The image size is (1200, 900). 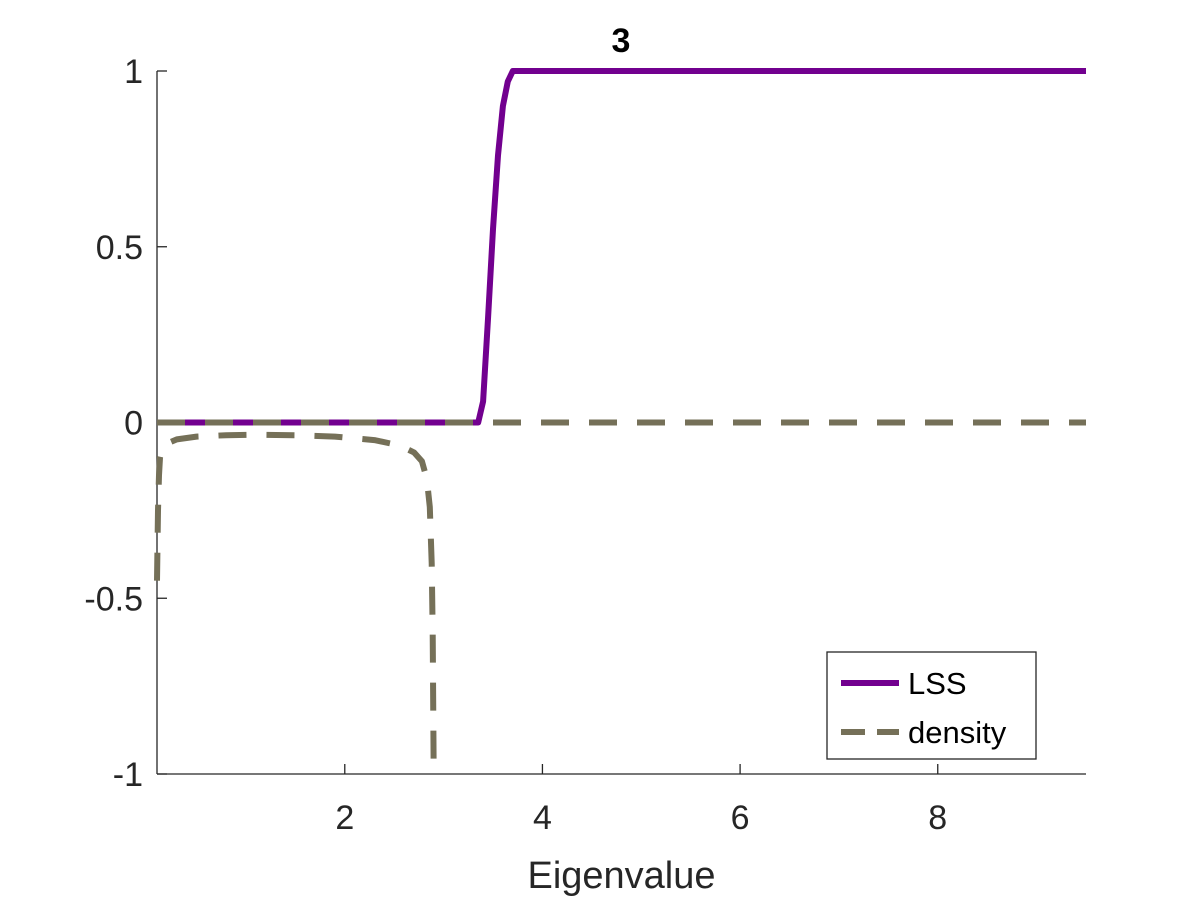 I want to click on x-axis-label: Eigenvalue, so click(x=621, y=876).